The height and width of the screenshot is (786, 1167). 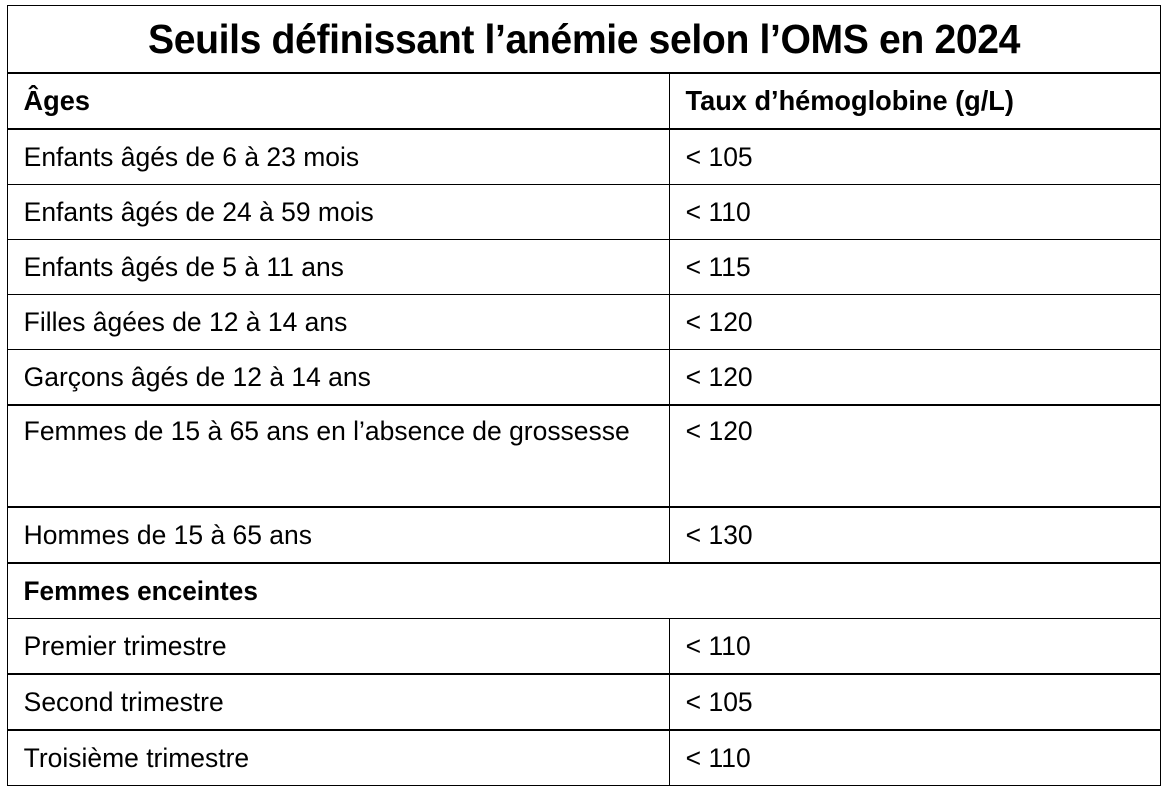 I want to click on cell-ages: Garçons âgés de 12 à 14 ans, so click(x=338, y=377).